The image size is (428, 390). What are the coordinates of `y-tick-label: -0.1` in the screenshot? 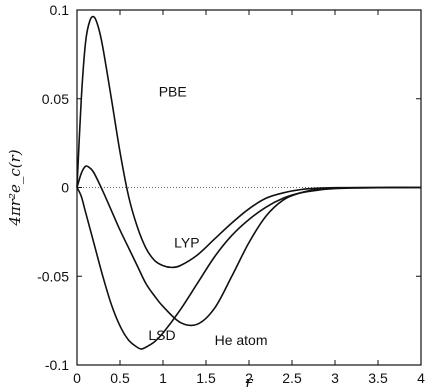 It's located at (57, 365).